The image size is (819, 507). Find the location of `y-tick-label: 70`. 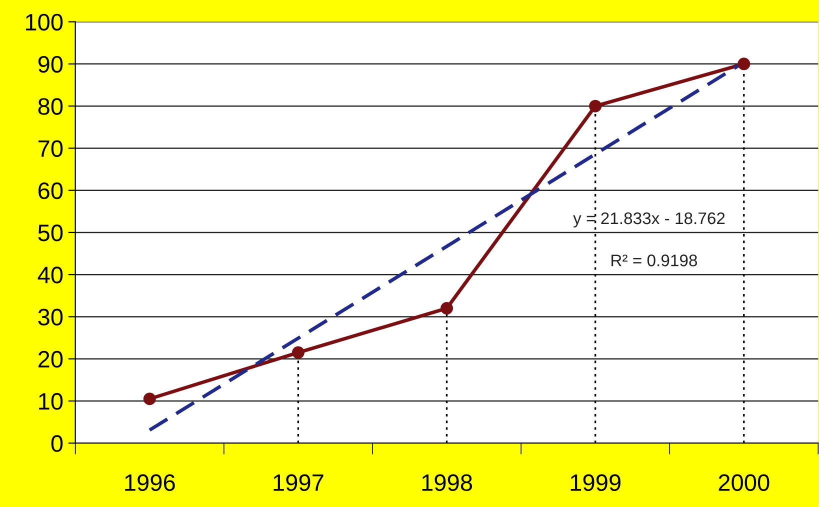

y-tick-label: 70 is located at coordinates (50, 148).